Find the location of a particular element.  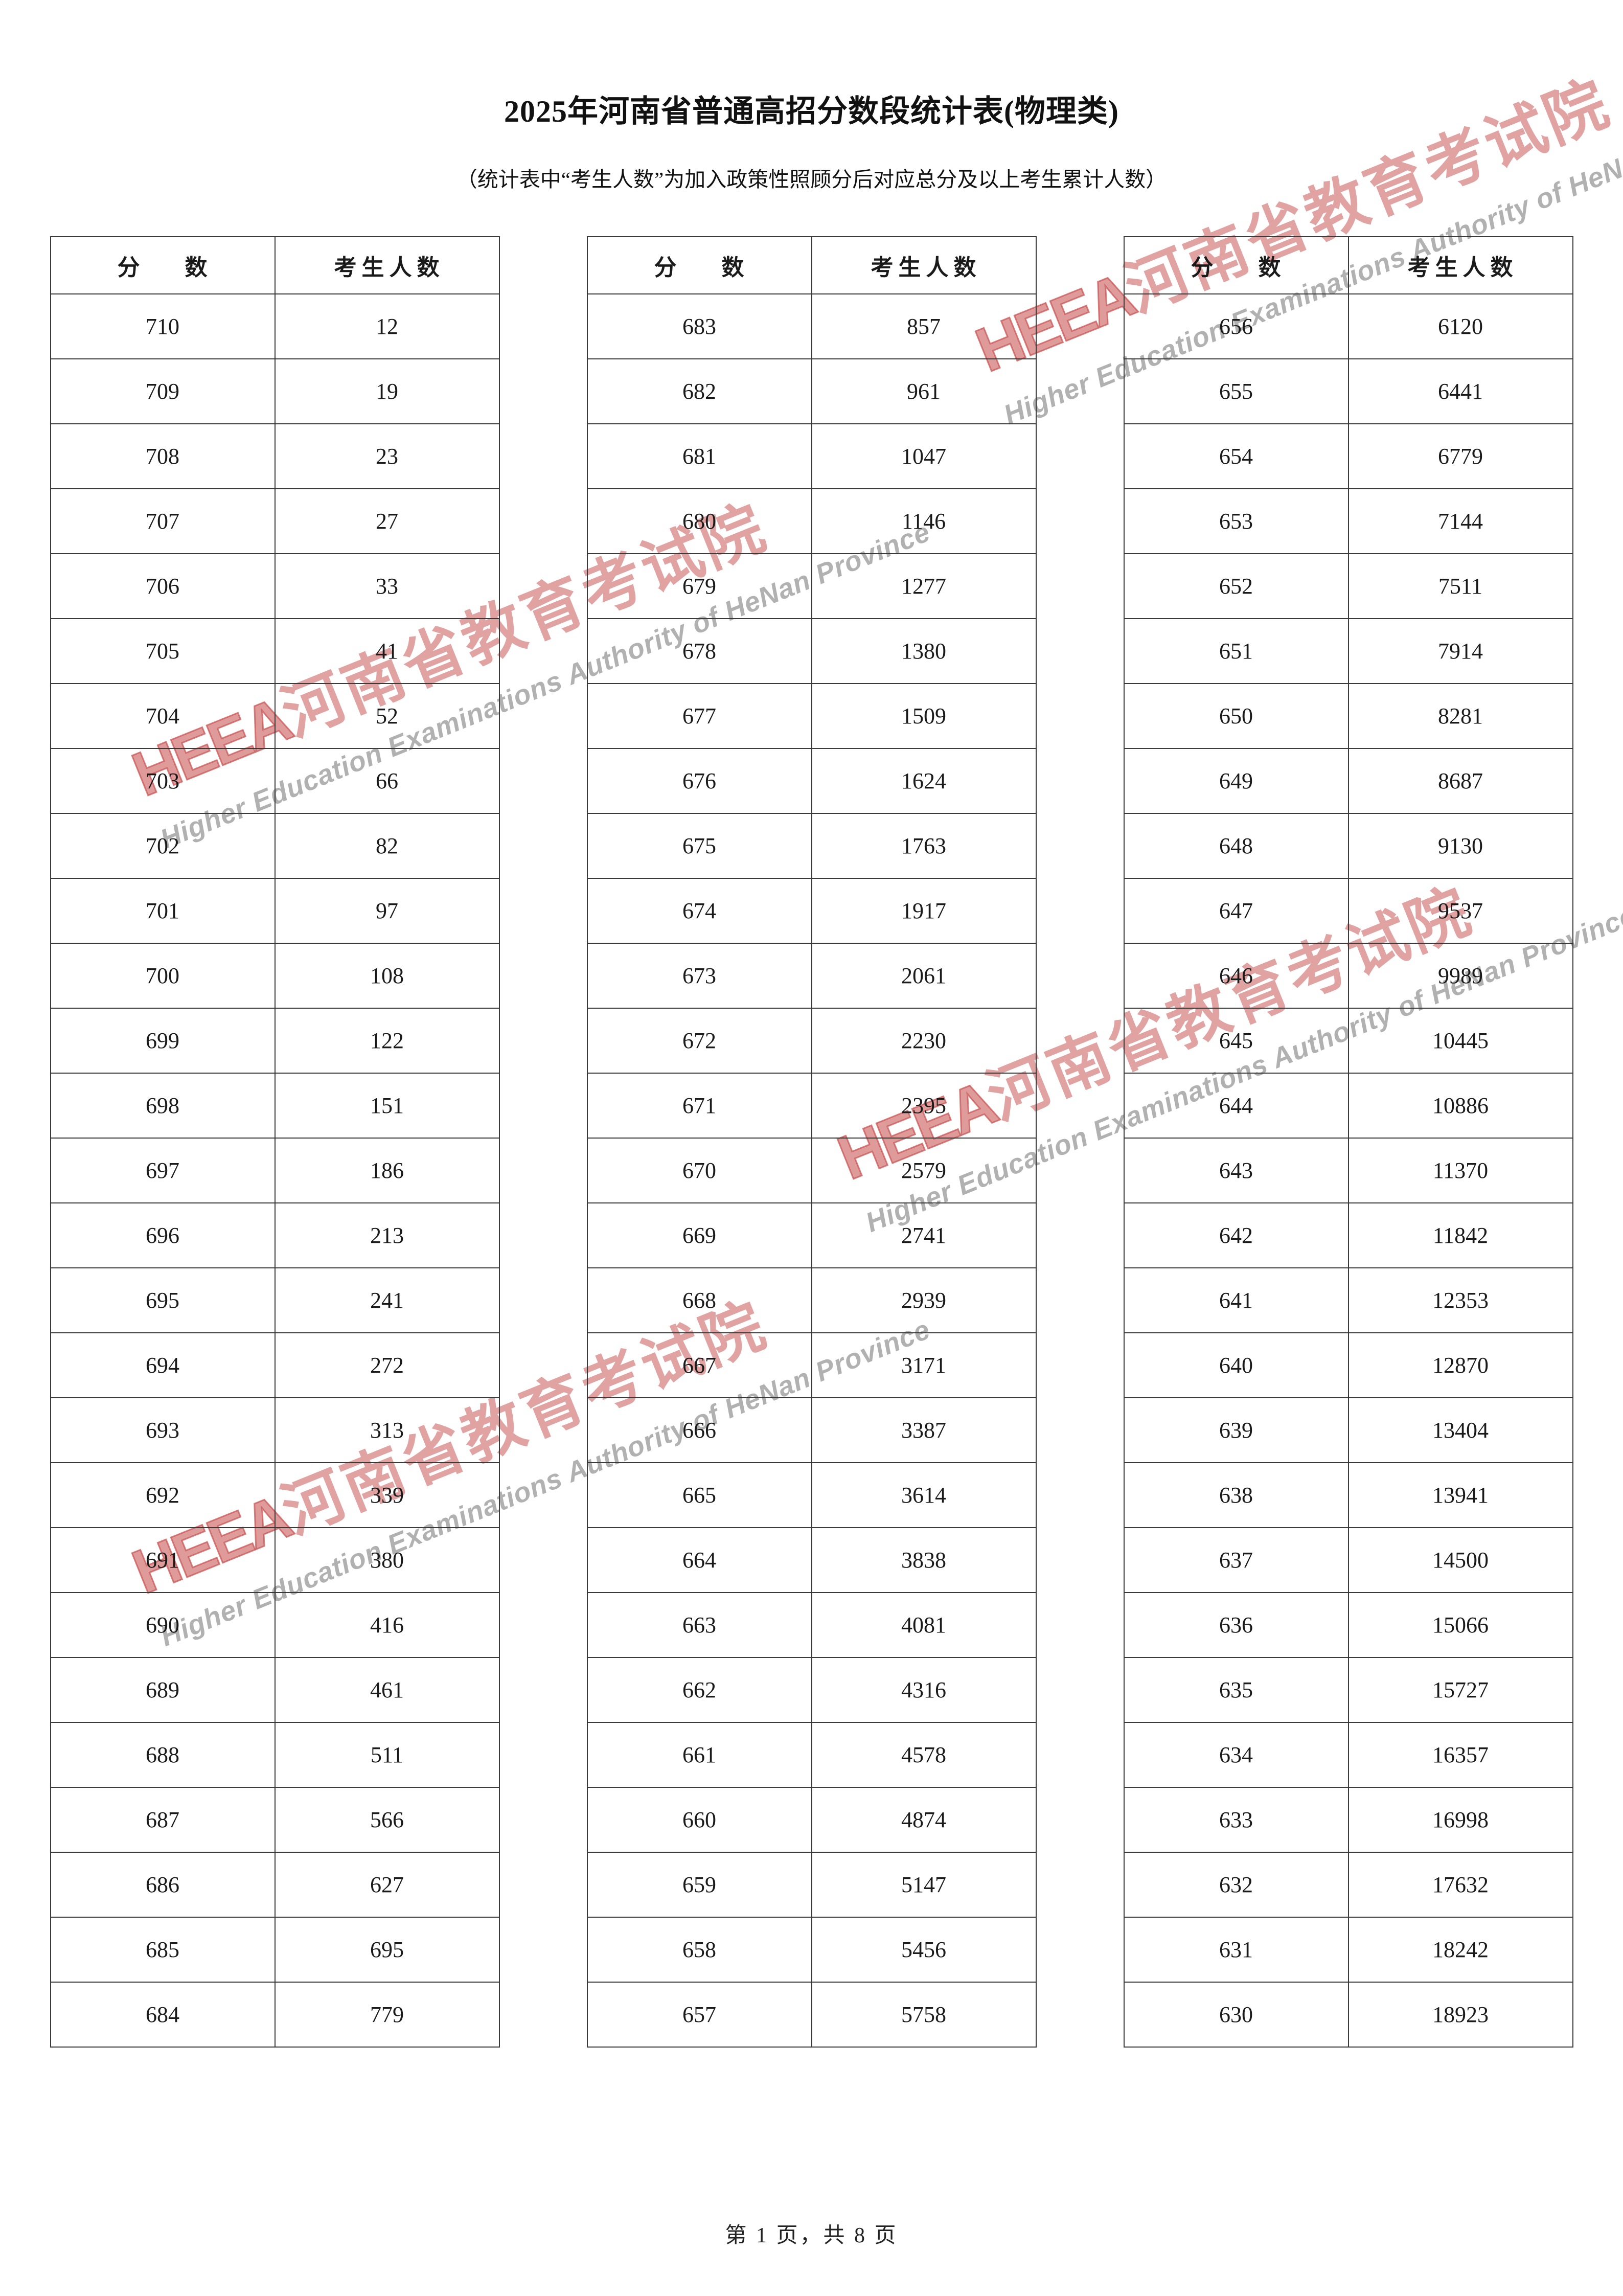

cell-score: 638 is located at coordinates (1236, 1495).